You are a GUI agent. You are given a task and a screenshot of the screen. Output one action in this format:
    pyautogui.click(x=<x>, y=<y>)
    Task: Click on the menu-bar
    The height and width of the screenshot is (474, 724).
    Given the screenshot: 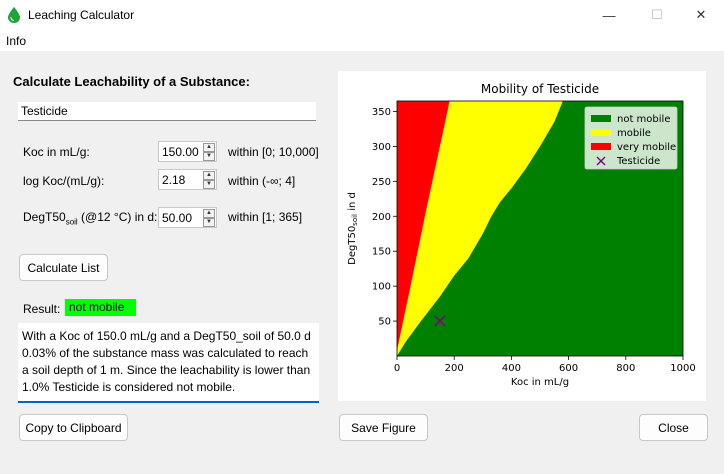 What is the action you would take?
    pyautogui.click(x=362, y=40)
    